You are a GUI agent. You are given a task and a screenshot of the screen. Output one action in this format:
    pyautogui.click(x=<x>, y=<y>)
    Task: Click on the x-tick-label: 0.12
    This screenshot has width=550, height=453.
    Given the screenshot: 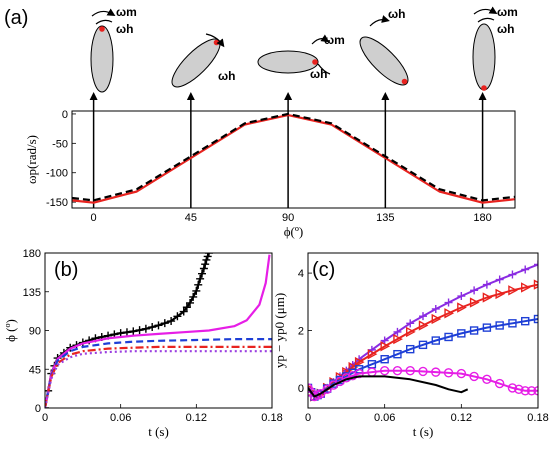 What is the action you would take?
    pyautogui.click(x=196, y=418)
    